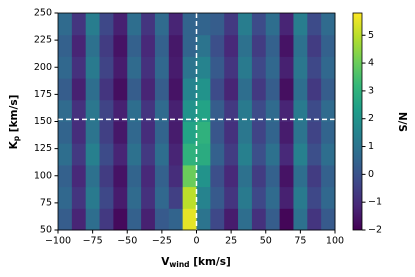  I want to click on y-tick-label: 125, so click(43, 148).